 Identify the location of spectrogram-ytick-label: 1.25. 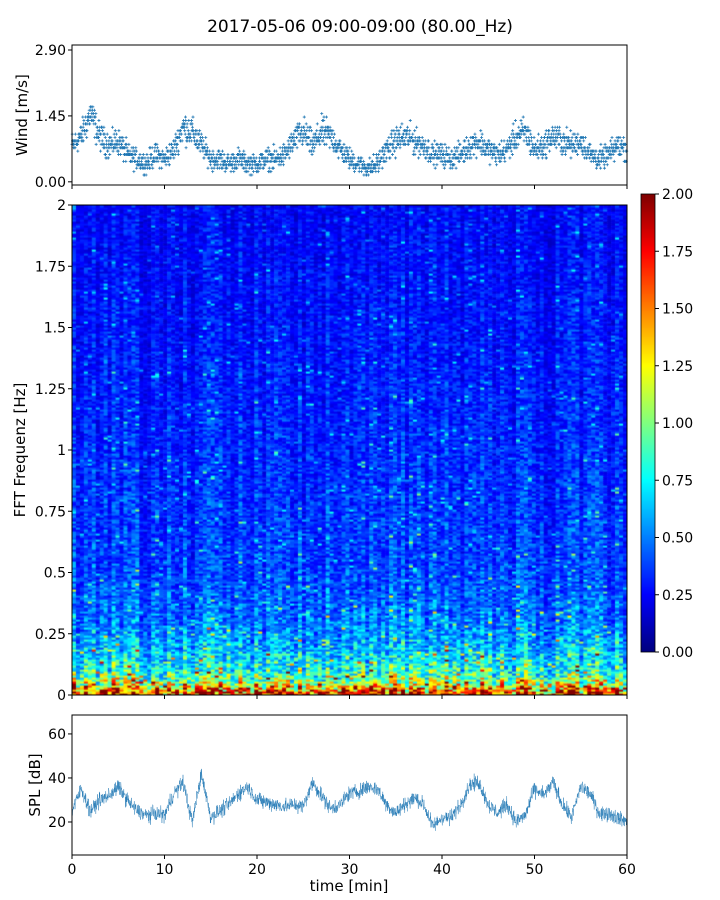
(50, 390).